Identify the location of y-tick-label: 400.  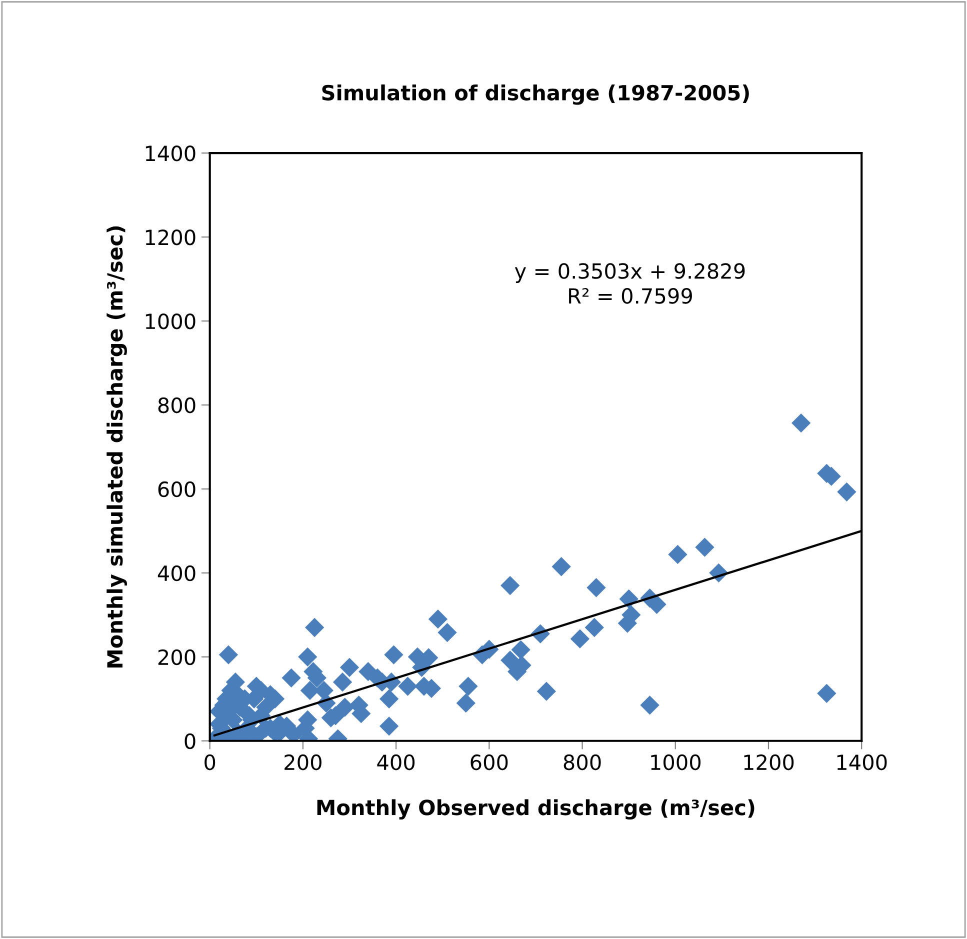
(177, 573).